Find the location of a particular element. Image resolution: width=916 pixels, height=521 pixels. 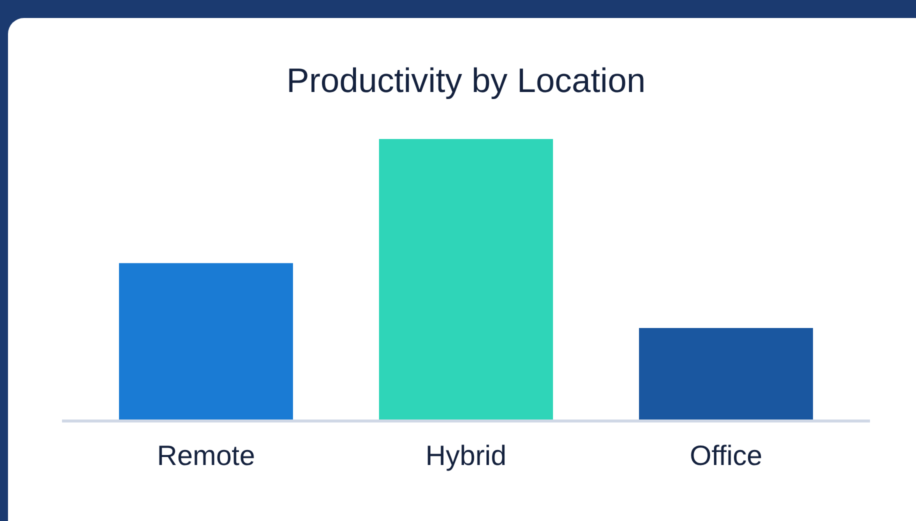

x-tick-label: Hybrid is located at coordinates (466, 455).